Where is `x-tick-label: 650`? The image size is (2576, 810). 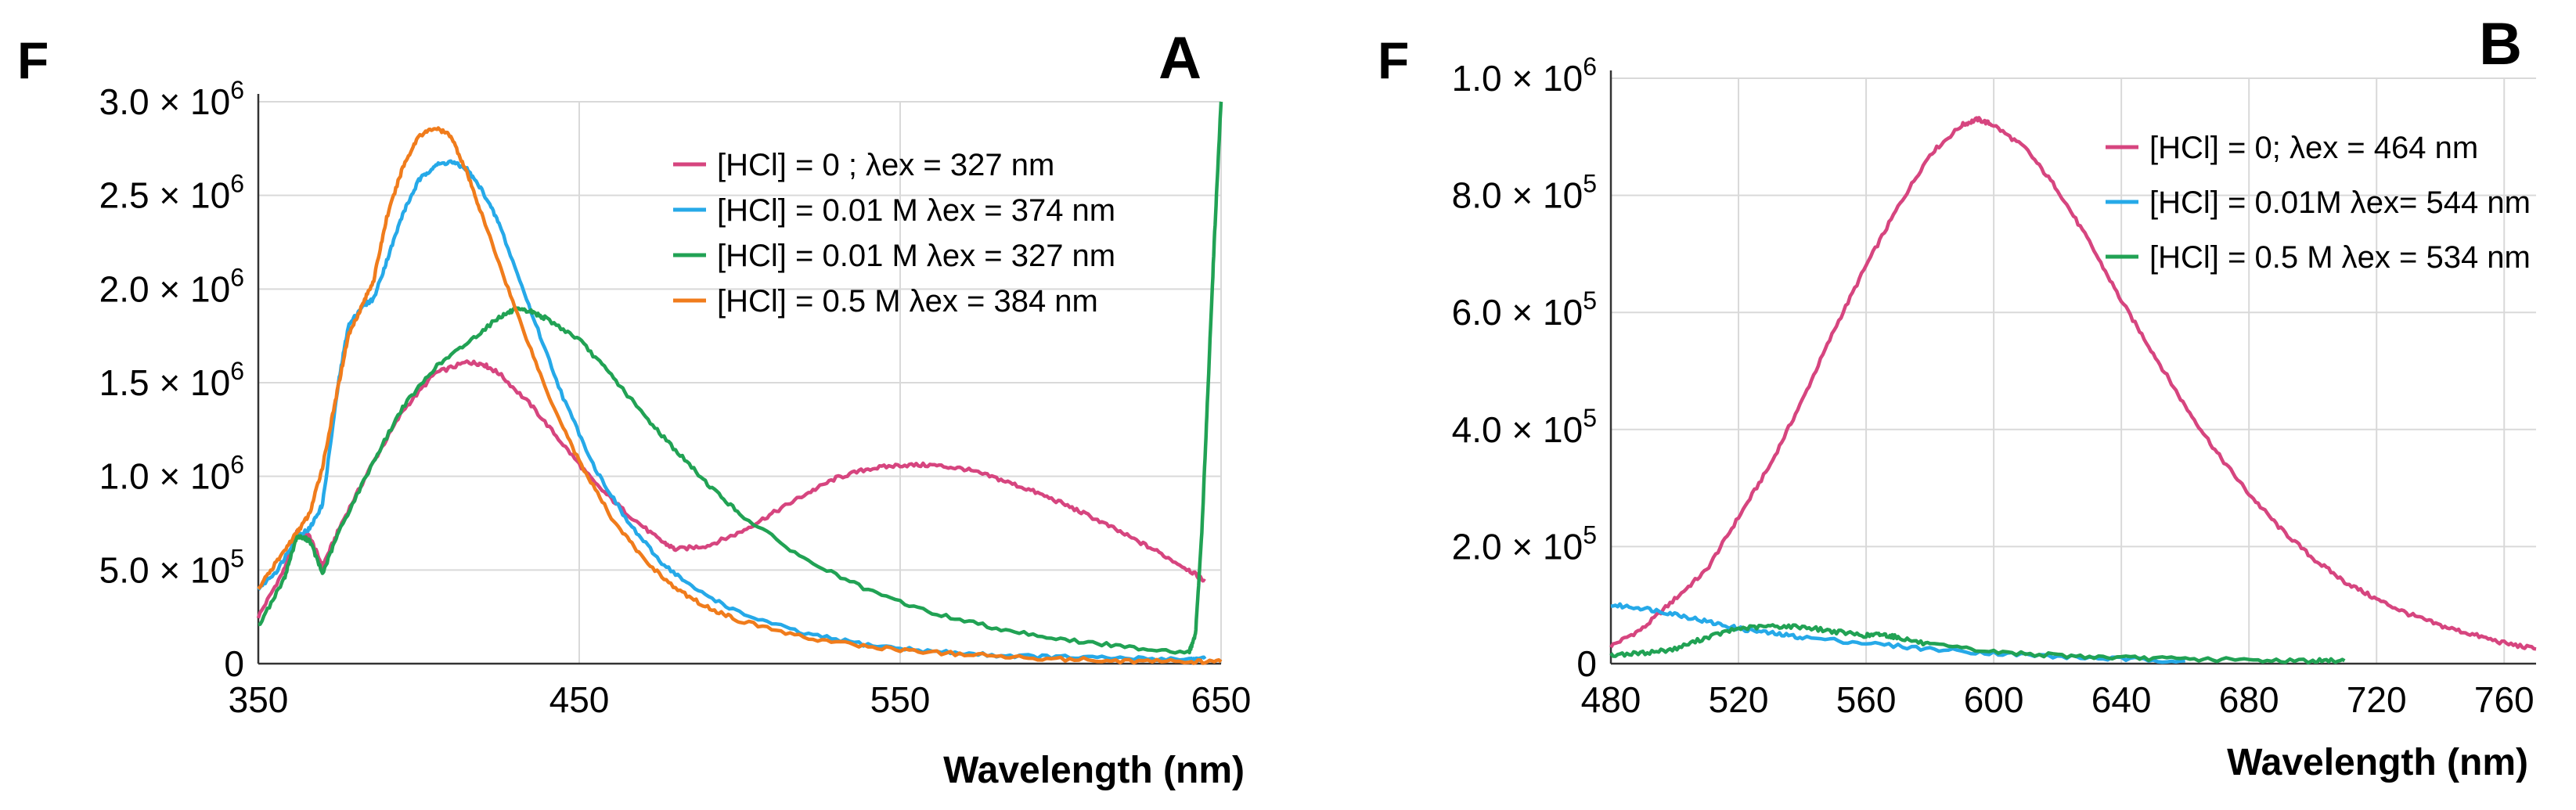 x-tick-label: 650 is located at coordinates (1221, 699).